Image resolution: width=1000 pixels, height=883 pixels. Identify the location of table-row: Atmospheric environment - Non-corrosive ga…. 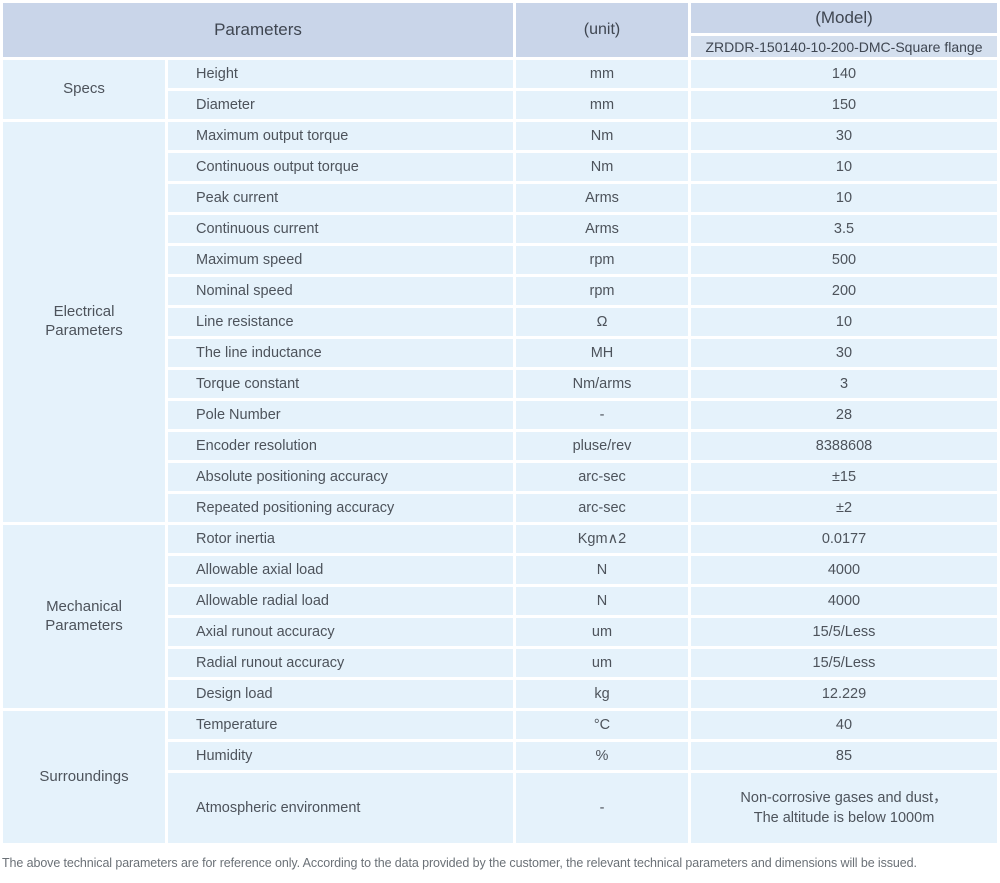
(500, 808).